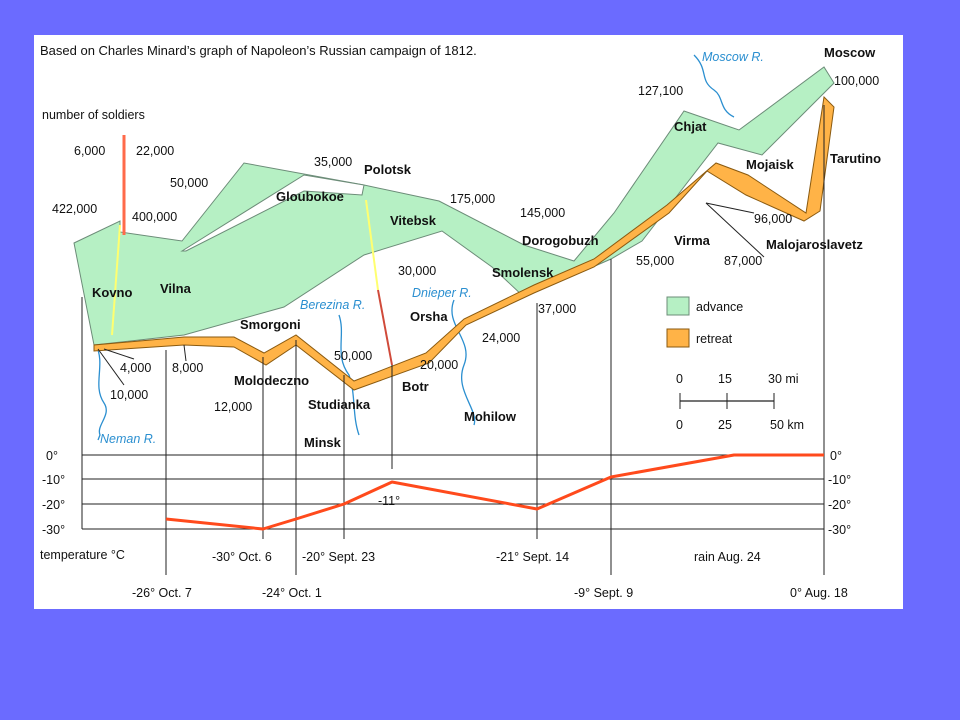 This screenshot has height=720, width=960. I want to click on count-96000: 96,000, so click(773, 219).